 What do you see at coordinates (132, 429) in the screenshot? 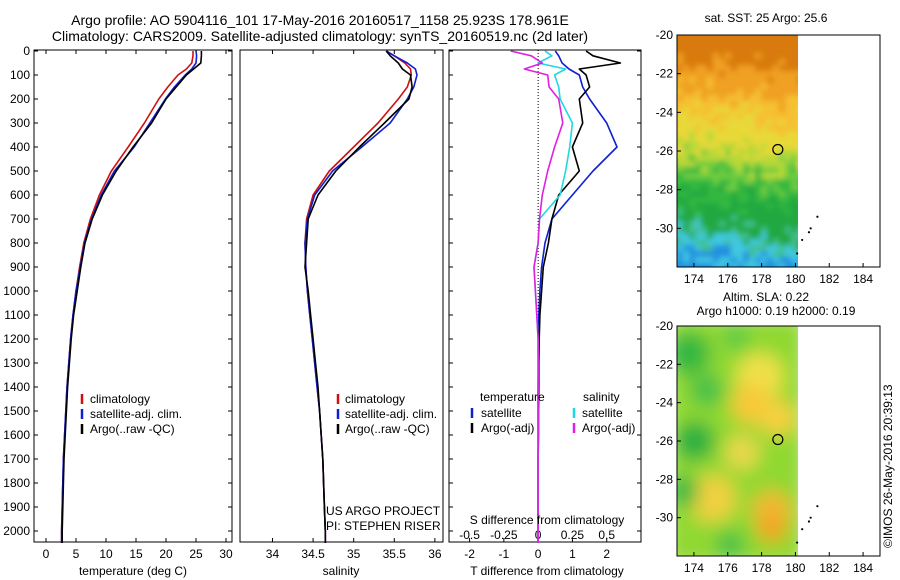
I see `legend-label: Argo(..raw -QC)` at bounding box center [132, 429].